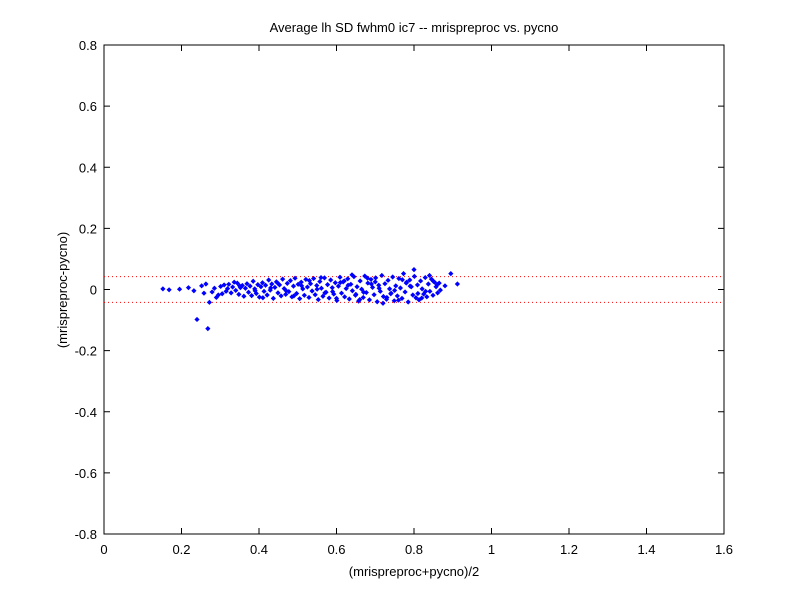  I want to click on y-tick-label: -0.8, so click(86, 534).